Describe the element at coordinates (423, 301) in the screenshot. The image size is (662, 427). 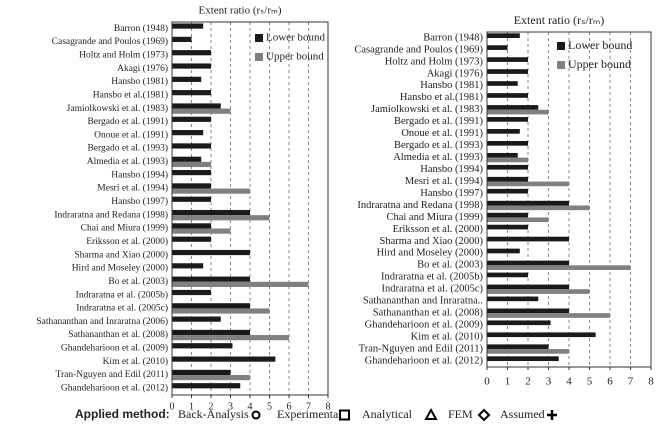
I see `y-tick-label: Sathananthan and Inraratna..` at that location.